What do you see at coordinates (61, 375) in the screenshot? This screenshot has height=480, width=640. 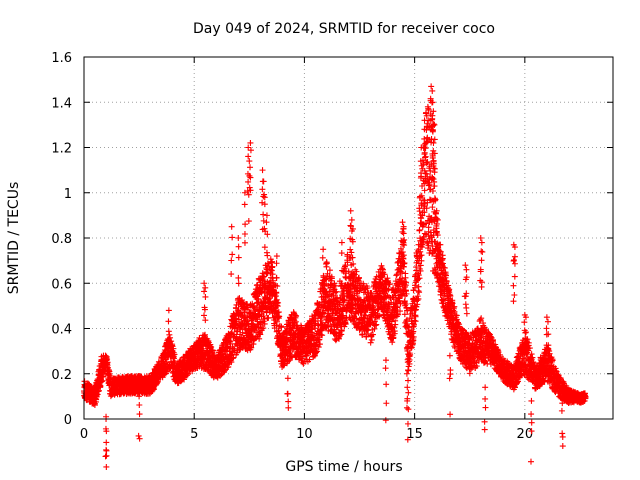 I see `y-tick-label: 0.2` at bounding box center [61, 375].